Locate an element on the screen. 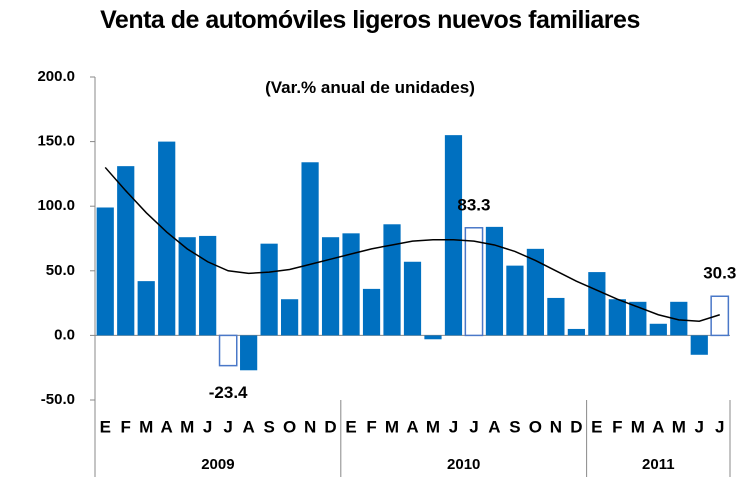  y-tick-label: 100.0 is located at coordinates (56, 205).